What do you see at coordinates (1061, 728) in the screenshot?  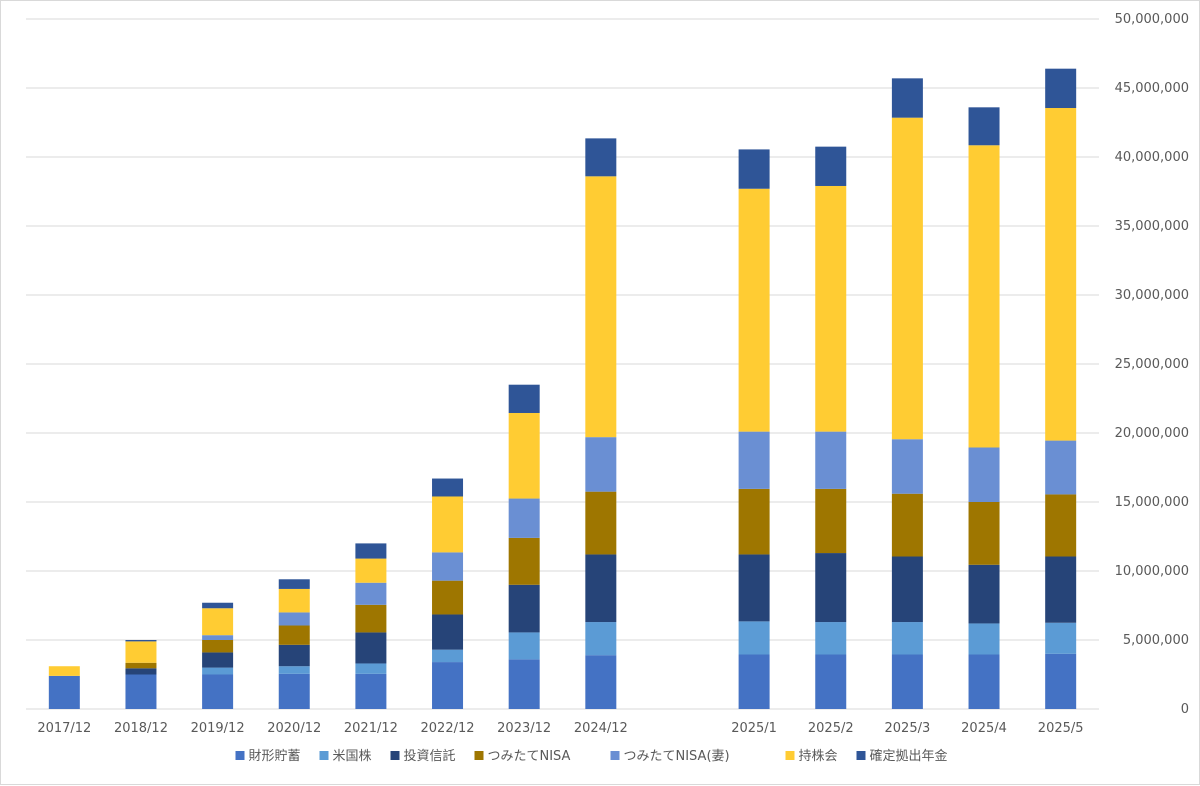 I see `x-tick-label: 2025/5` at bounding box center [1061, 728].